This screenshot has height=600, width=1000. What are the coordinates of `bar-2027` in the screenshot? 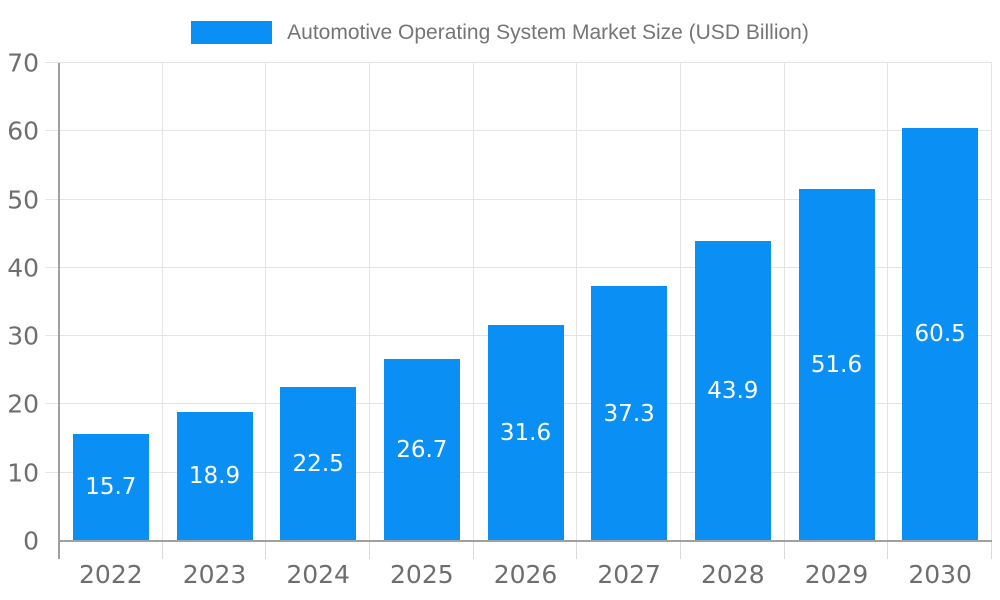 It's located at (629, 413).